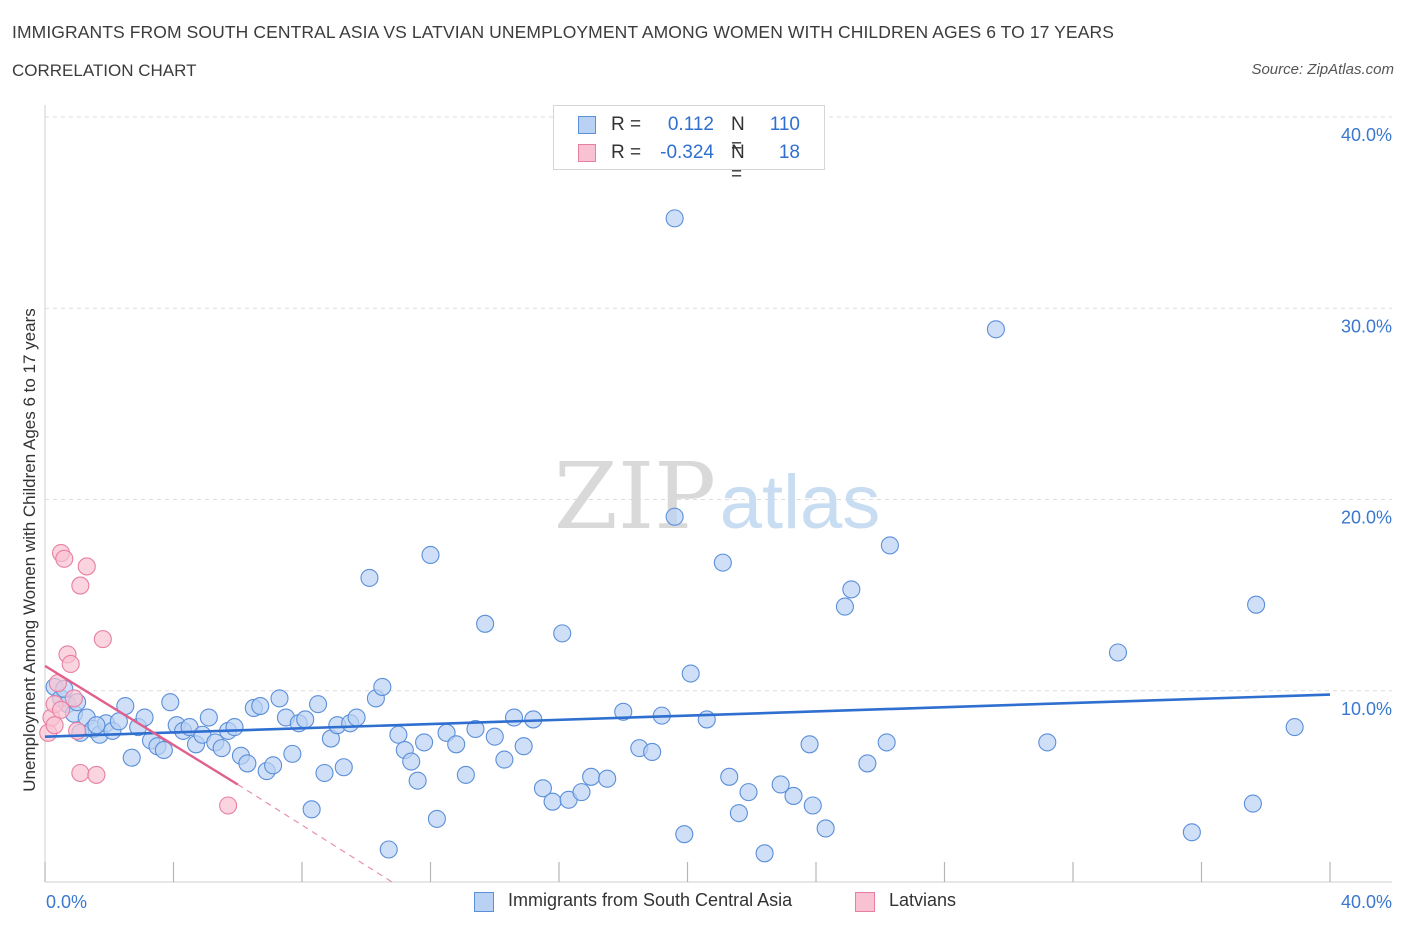 Image resolution: width=1406 pixels, height=930 pixels. What do you see at coordinates (1366, 518) in the screenshot?
I see `y-tick-label: 20.0%` at bounding box center [1366, 518].